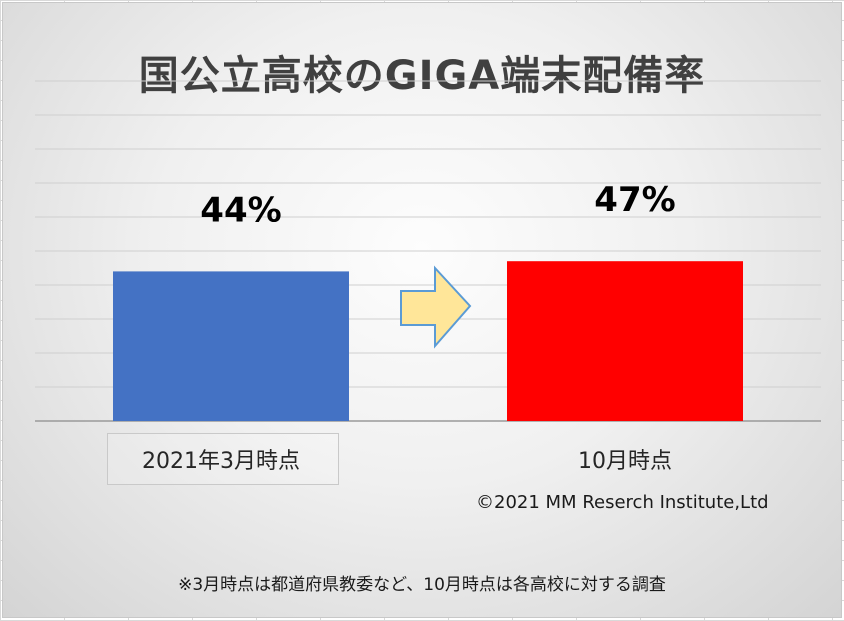 The height and width of the screenshot is (621, 844). Describe the element at coordinates (240, 210) in the screenshot. I see `data-label-0: 44%` at that location.